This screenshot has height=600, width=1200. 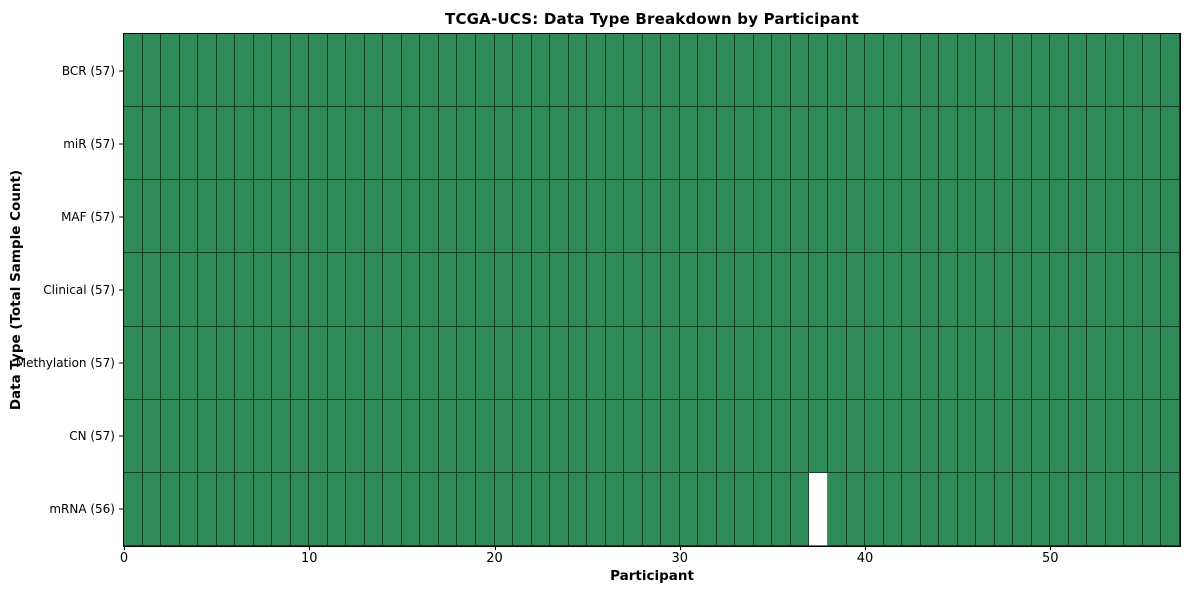 I want to click on cell-CN-p36-present, so click(x=800, y=436).